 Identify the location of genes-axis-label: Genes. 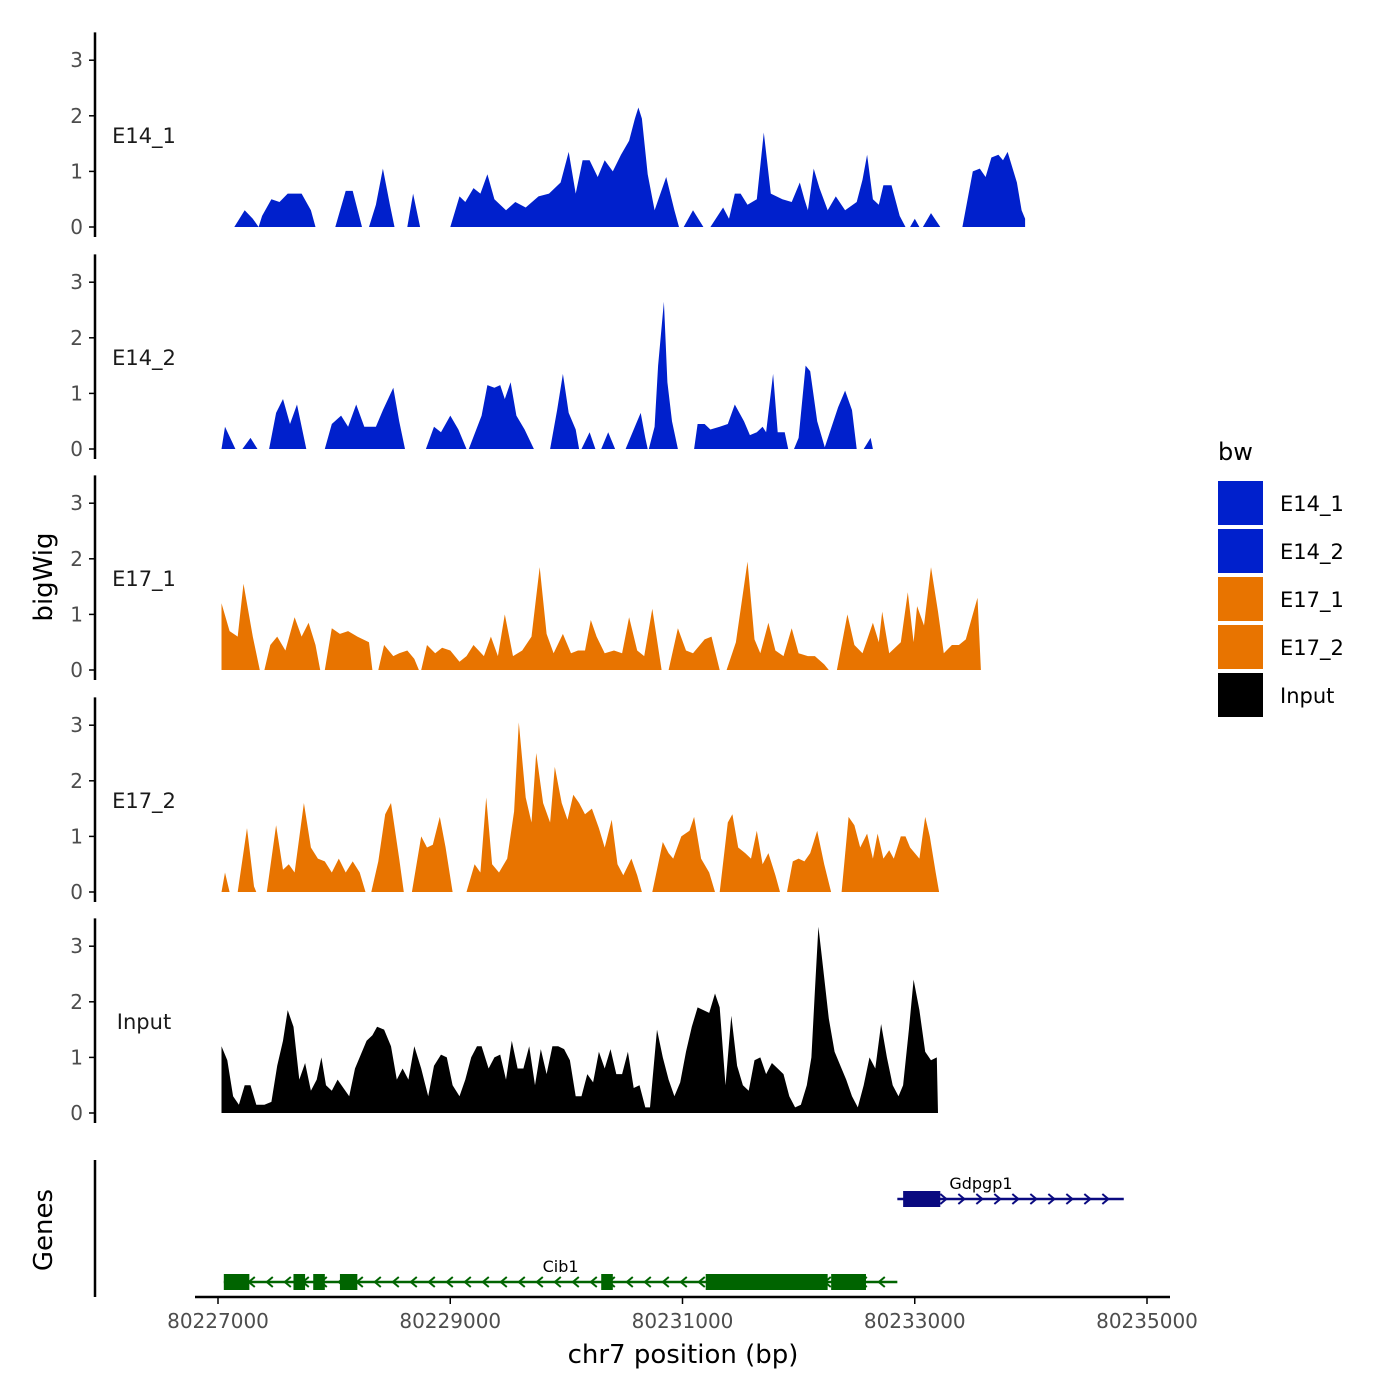
(44, 1230).